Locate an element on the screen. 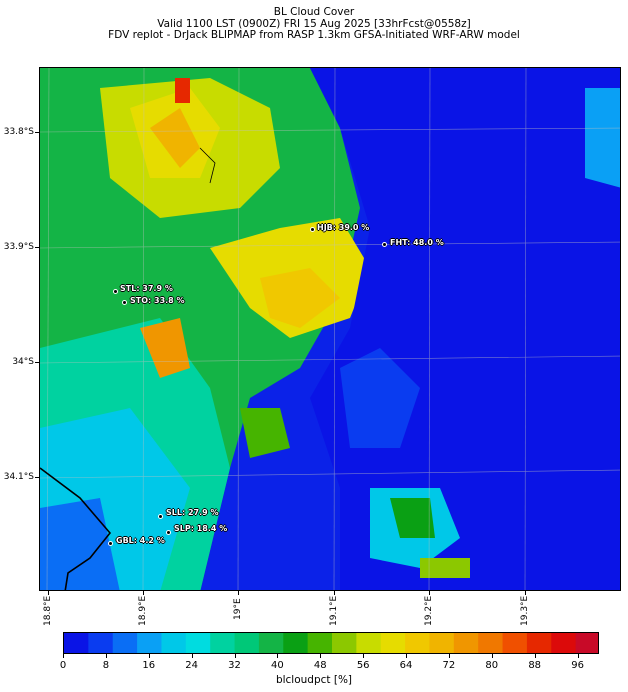 The width and height of the screenshot is (628, 692). colorbar-tick-label: 80 is located at coordinates (492, 665).